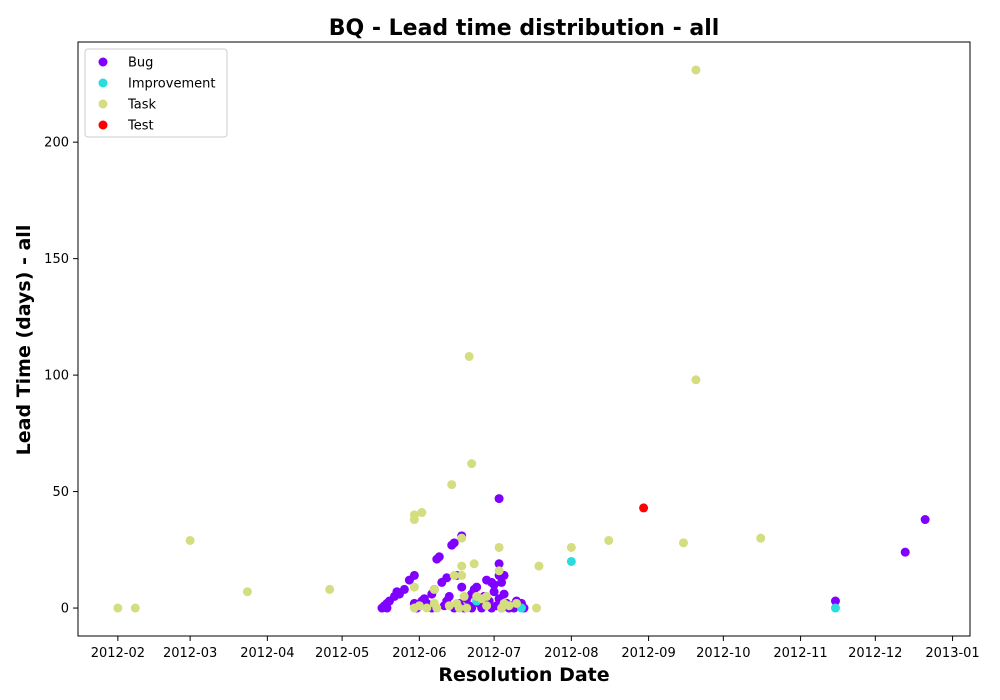 Image resolution: width=1000 pixels, height=700 pixels. What do you see at coordinates (56, 259) in the screenshot?
I see `y-tick-label: 150` at bounding box center [56, 259].